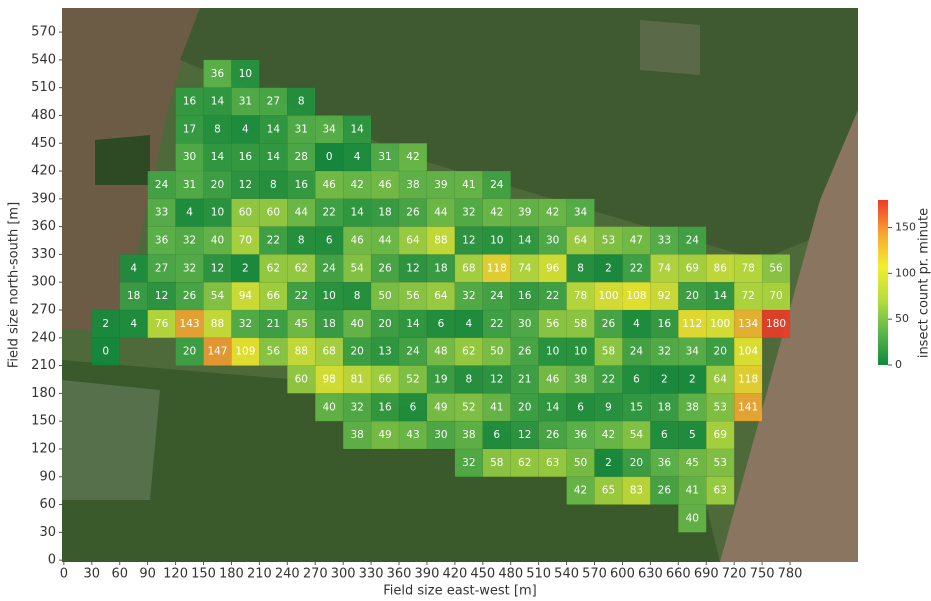 This screenshot has width=931, height=601. What do you see at coordinates (496, 435) in the screenshot?
I see `cell-value: 6` at bounding box center [496, 435].